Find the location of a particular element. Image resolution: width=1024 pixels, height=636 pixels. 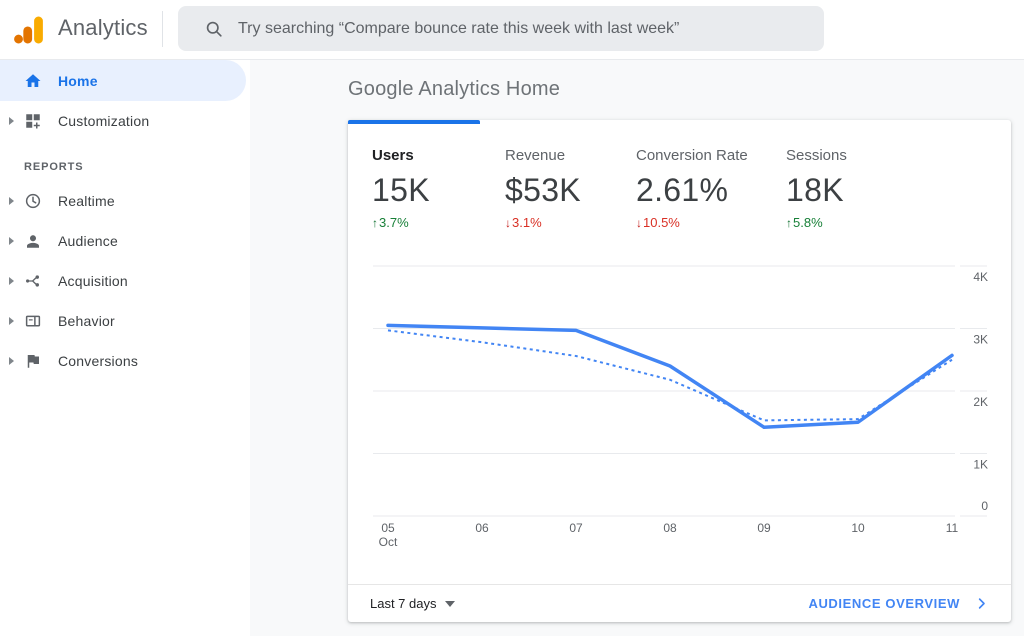

svg-text: 11 is located at coordinates (952, 528).